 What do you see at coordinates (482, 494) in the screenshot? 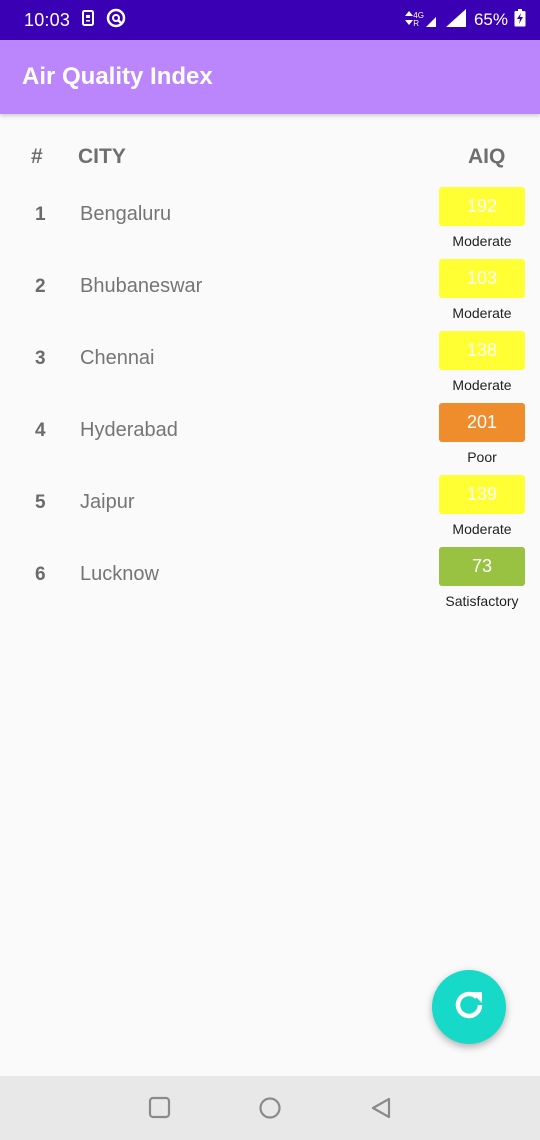
I see `aqi-badge: 139` at bounding box center [482, 494].